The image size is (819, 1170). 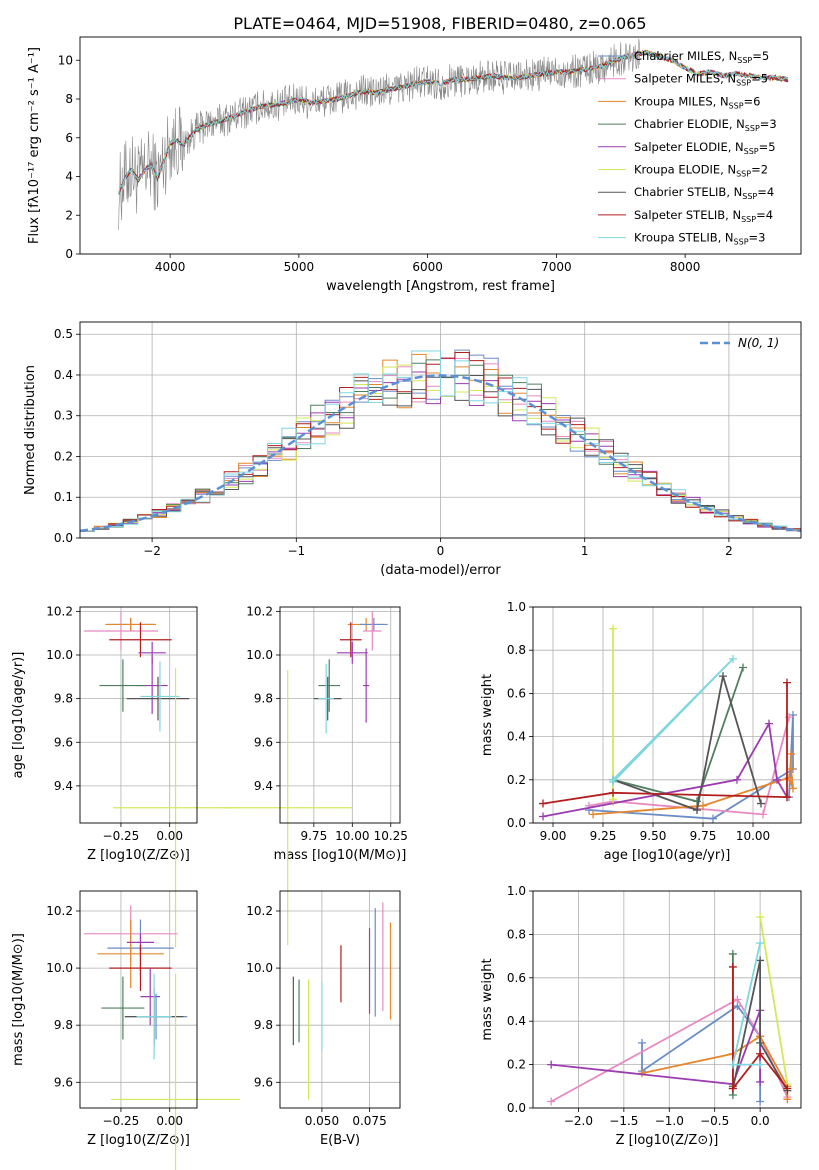 What do you see at coordinates (585, 551) in the screenshot?
I see `x-tick-label: 1` at bounding box center [585, 551].